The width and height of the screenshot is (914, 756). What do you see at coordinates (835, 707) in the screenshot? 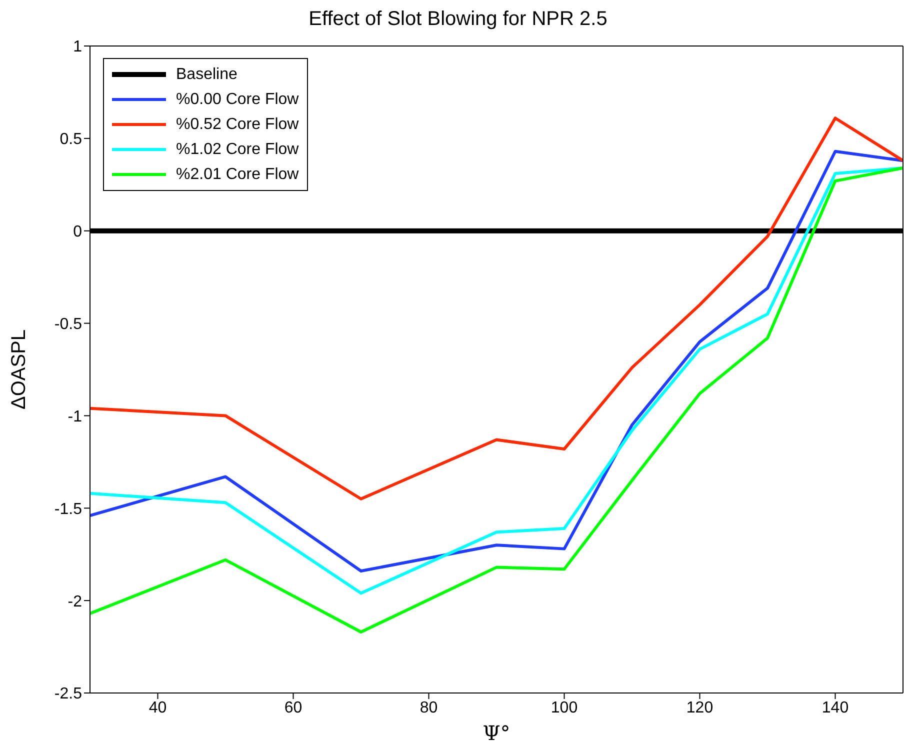
I see `x-tick-label: 140` at bounding box center [835, 707].